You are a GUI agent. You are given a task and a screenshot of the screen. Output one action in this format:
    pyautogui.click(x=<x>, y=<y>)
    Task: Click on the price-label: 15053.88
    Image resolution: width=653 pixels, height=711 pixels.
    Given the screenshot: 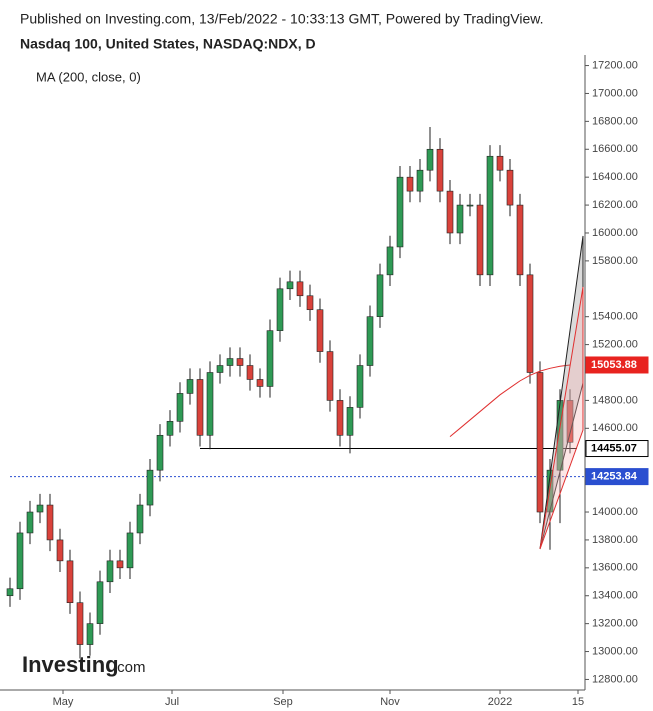 What is the action you would take?
    pyautogui.click(x=614, y=365)
    